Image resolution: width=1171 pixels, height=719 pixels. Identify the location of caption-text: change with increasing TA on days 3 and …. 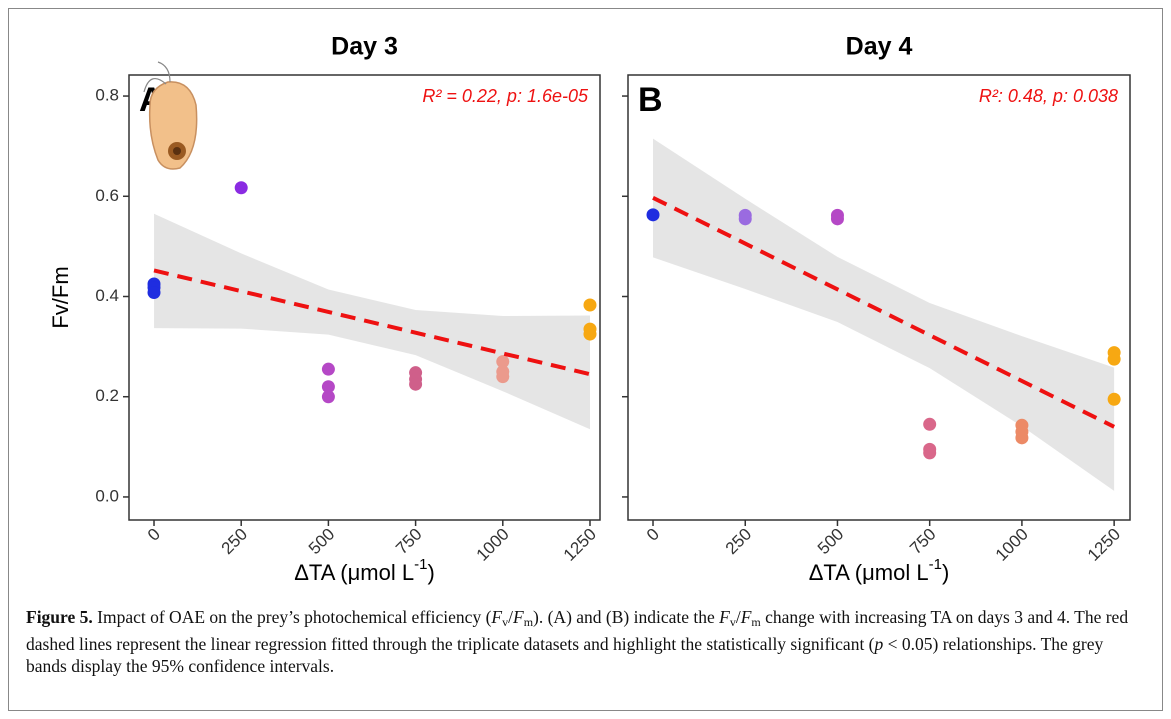
(577, 630).